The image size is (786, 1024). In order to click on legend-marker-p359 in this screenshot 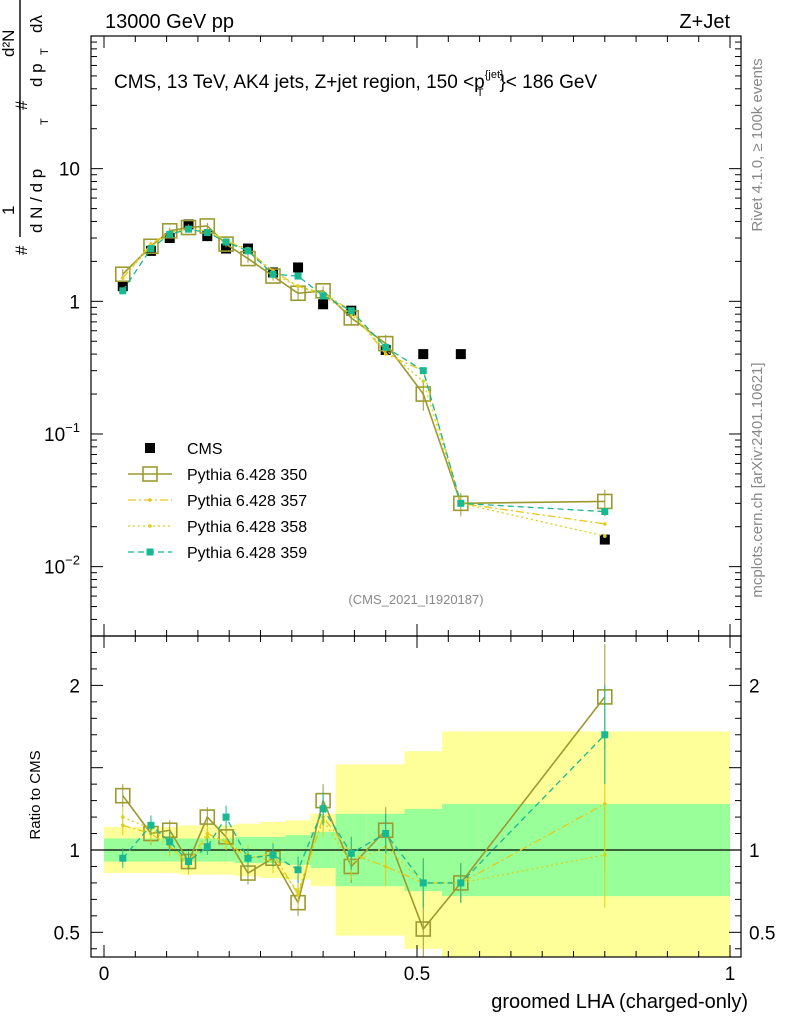, I will do `click(150, 552)`.